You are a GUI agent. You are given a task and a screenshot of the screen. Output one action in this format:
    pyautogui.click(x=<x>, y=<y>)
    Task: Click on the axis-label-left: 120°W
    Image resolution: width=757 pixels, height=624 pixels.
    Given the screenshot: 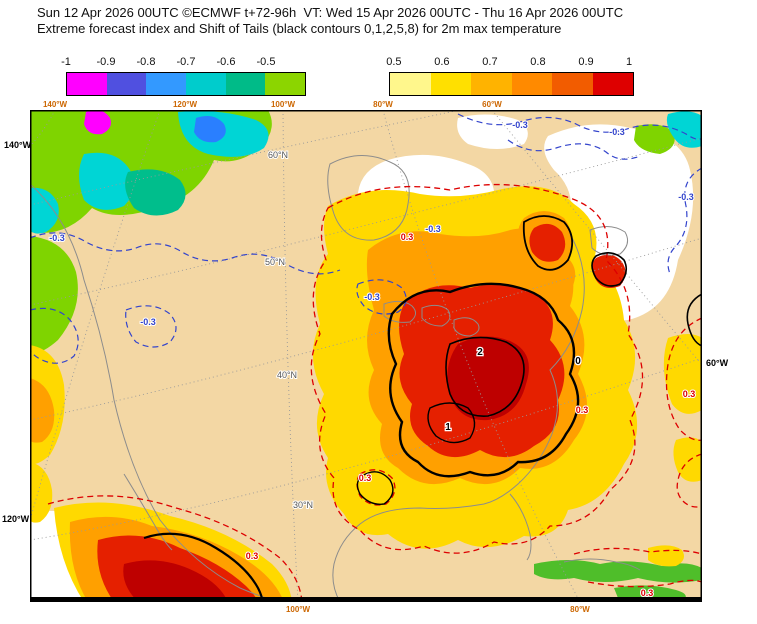 What is the action you would take?
    pyautogui.click(x=16, y=519)
    